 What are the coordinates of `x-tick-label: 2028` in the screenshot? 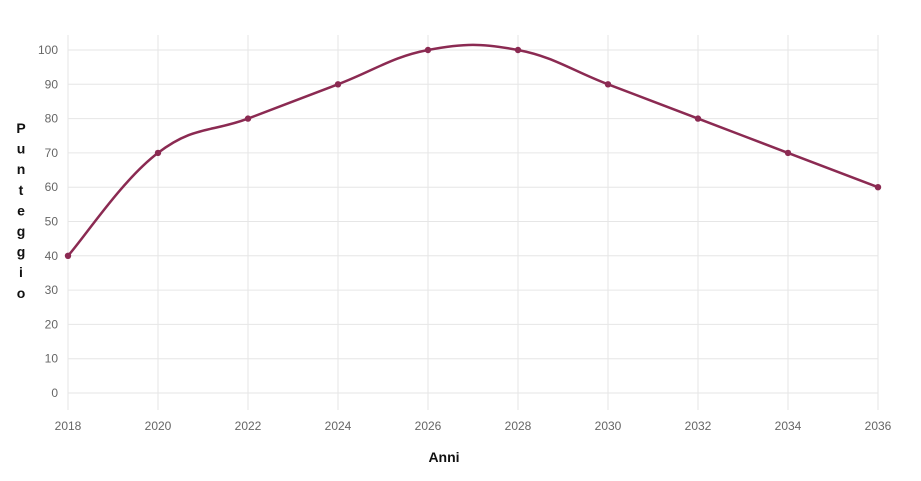 It's located at (518, 426).